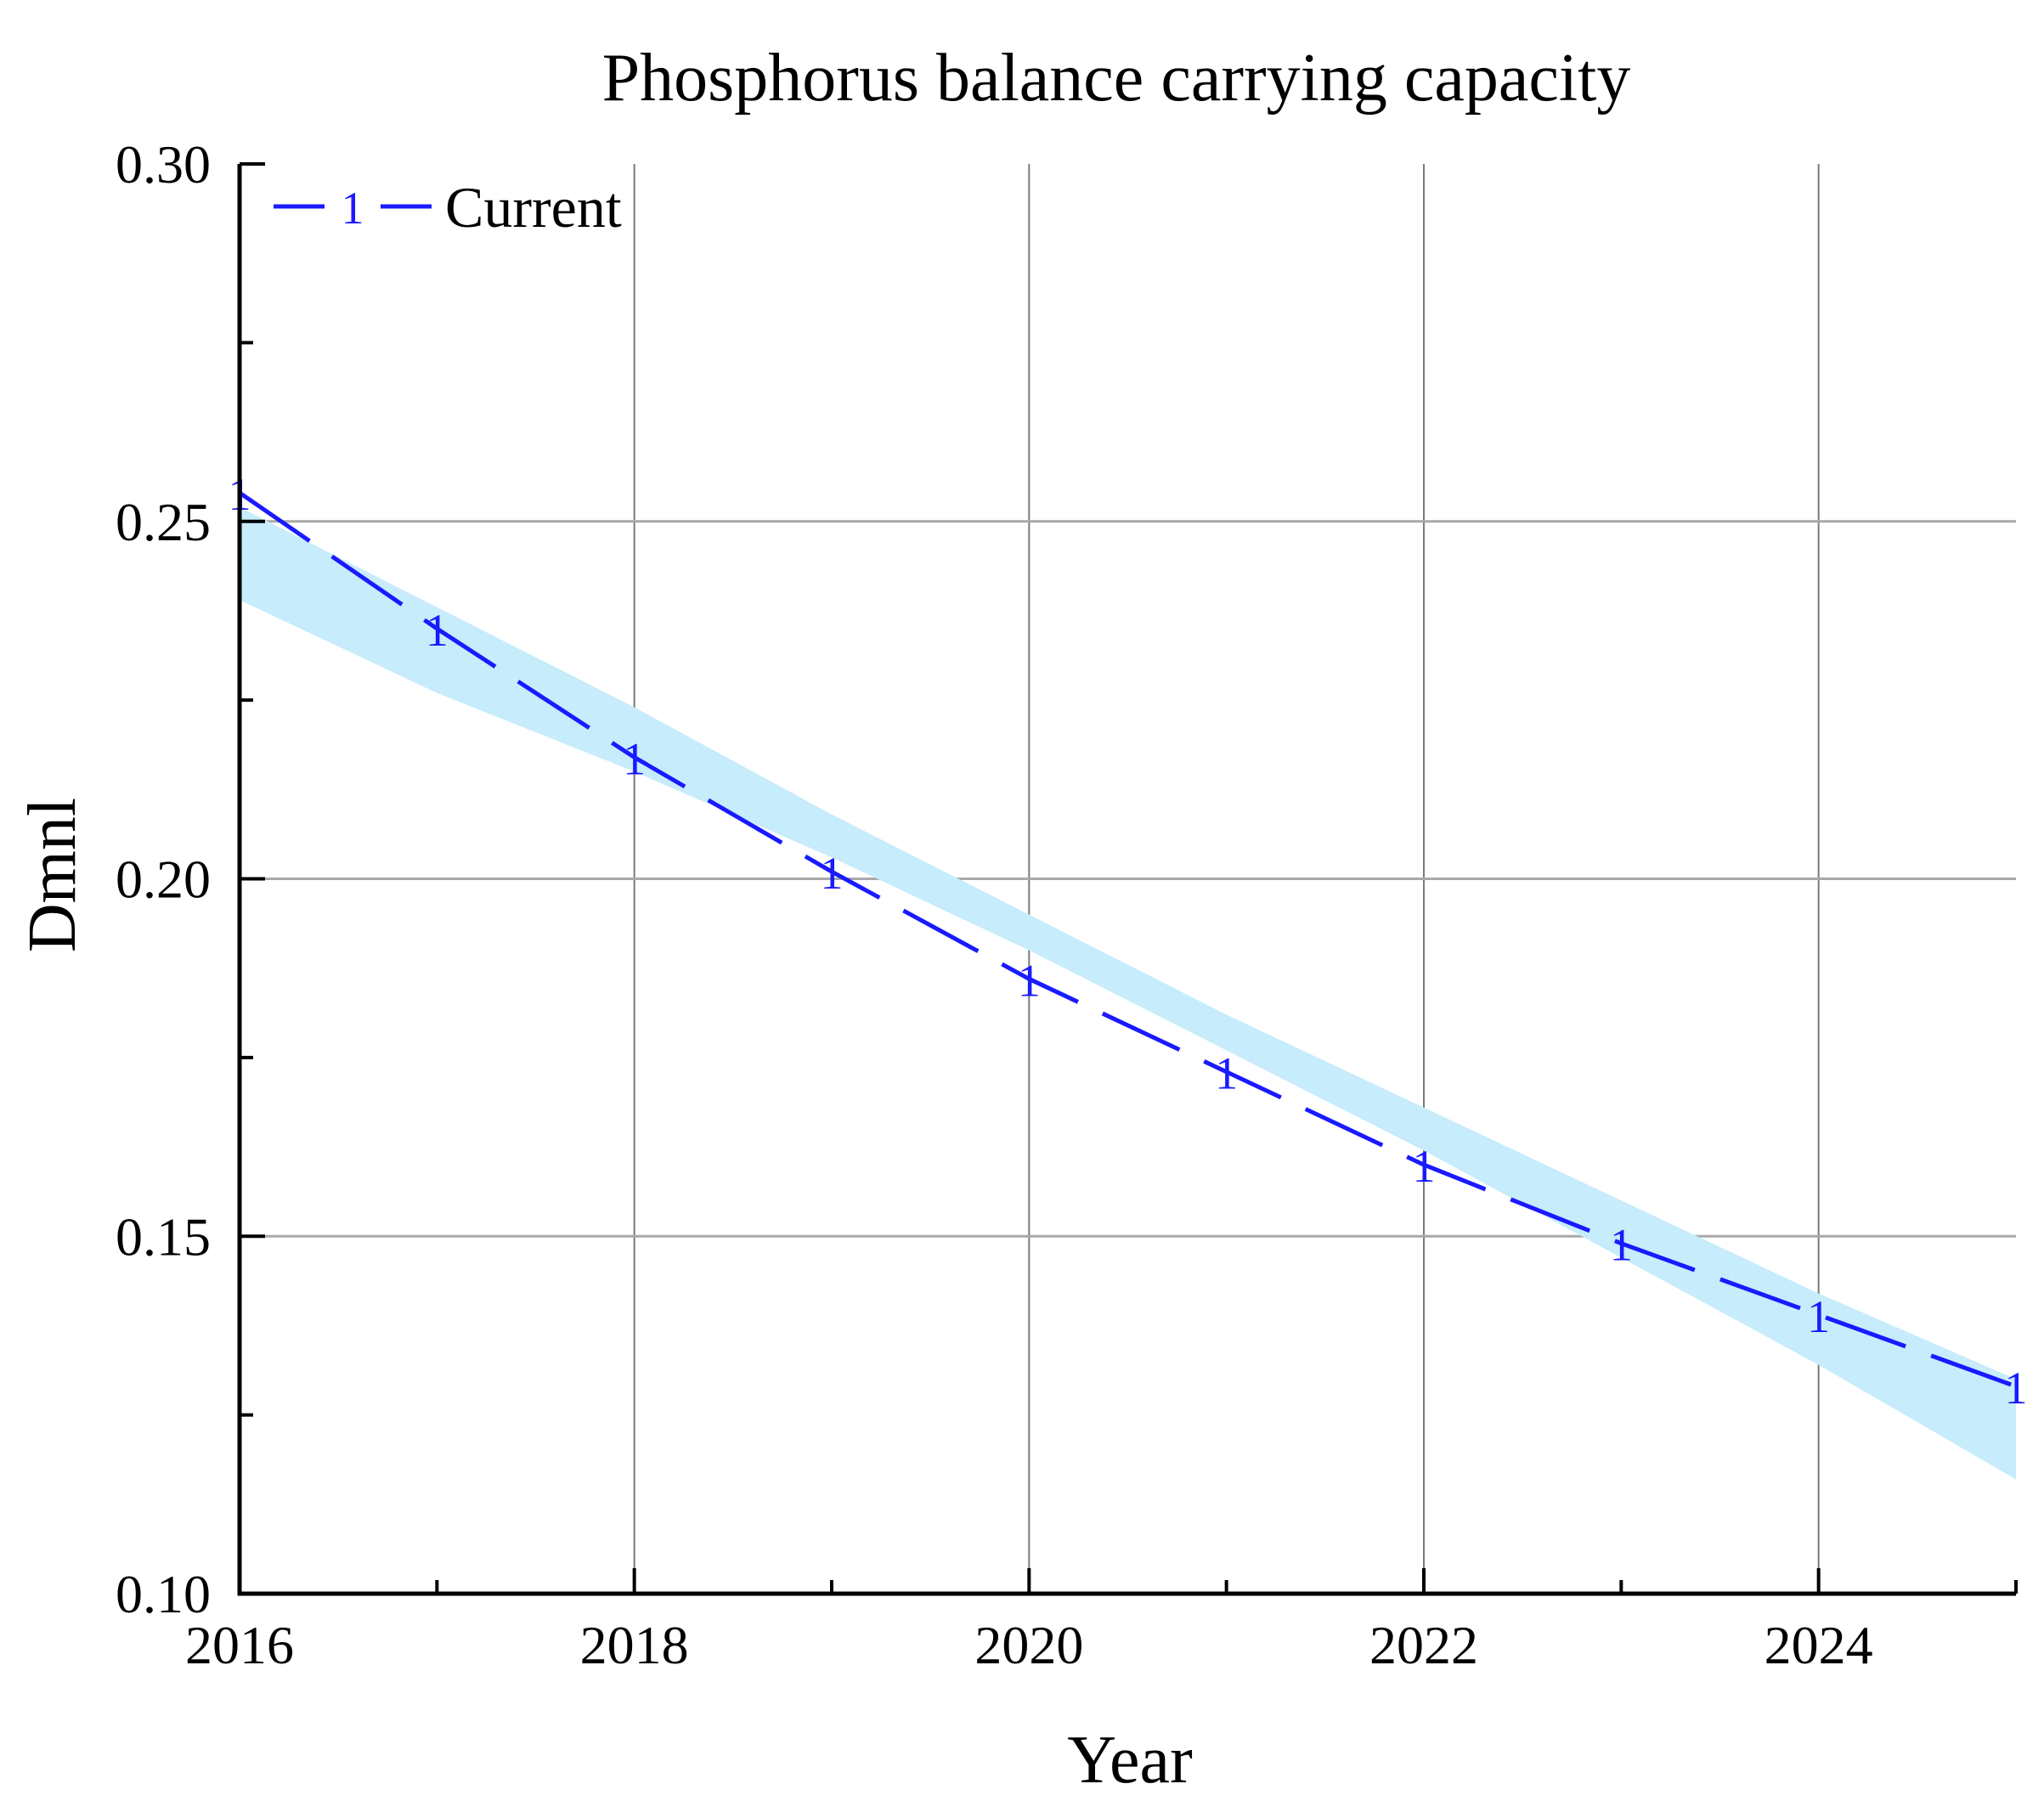  What do you see at coordinates (163, 1594) in the screenshot?
I see `y-tick-label: 0.10` at bounding box center [163, 1594].